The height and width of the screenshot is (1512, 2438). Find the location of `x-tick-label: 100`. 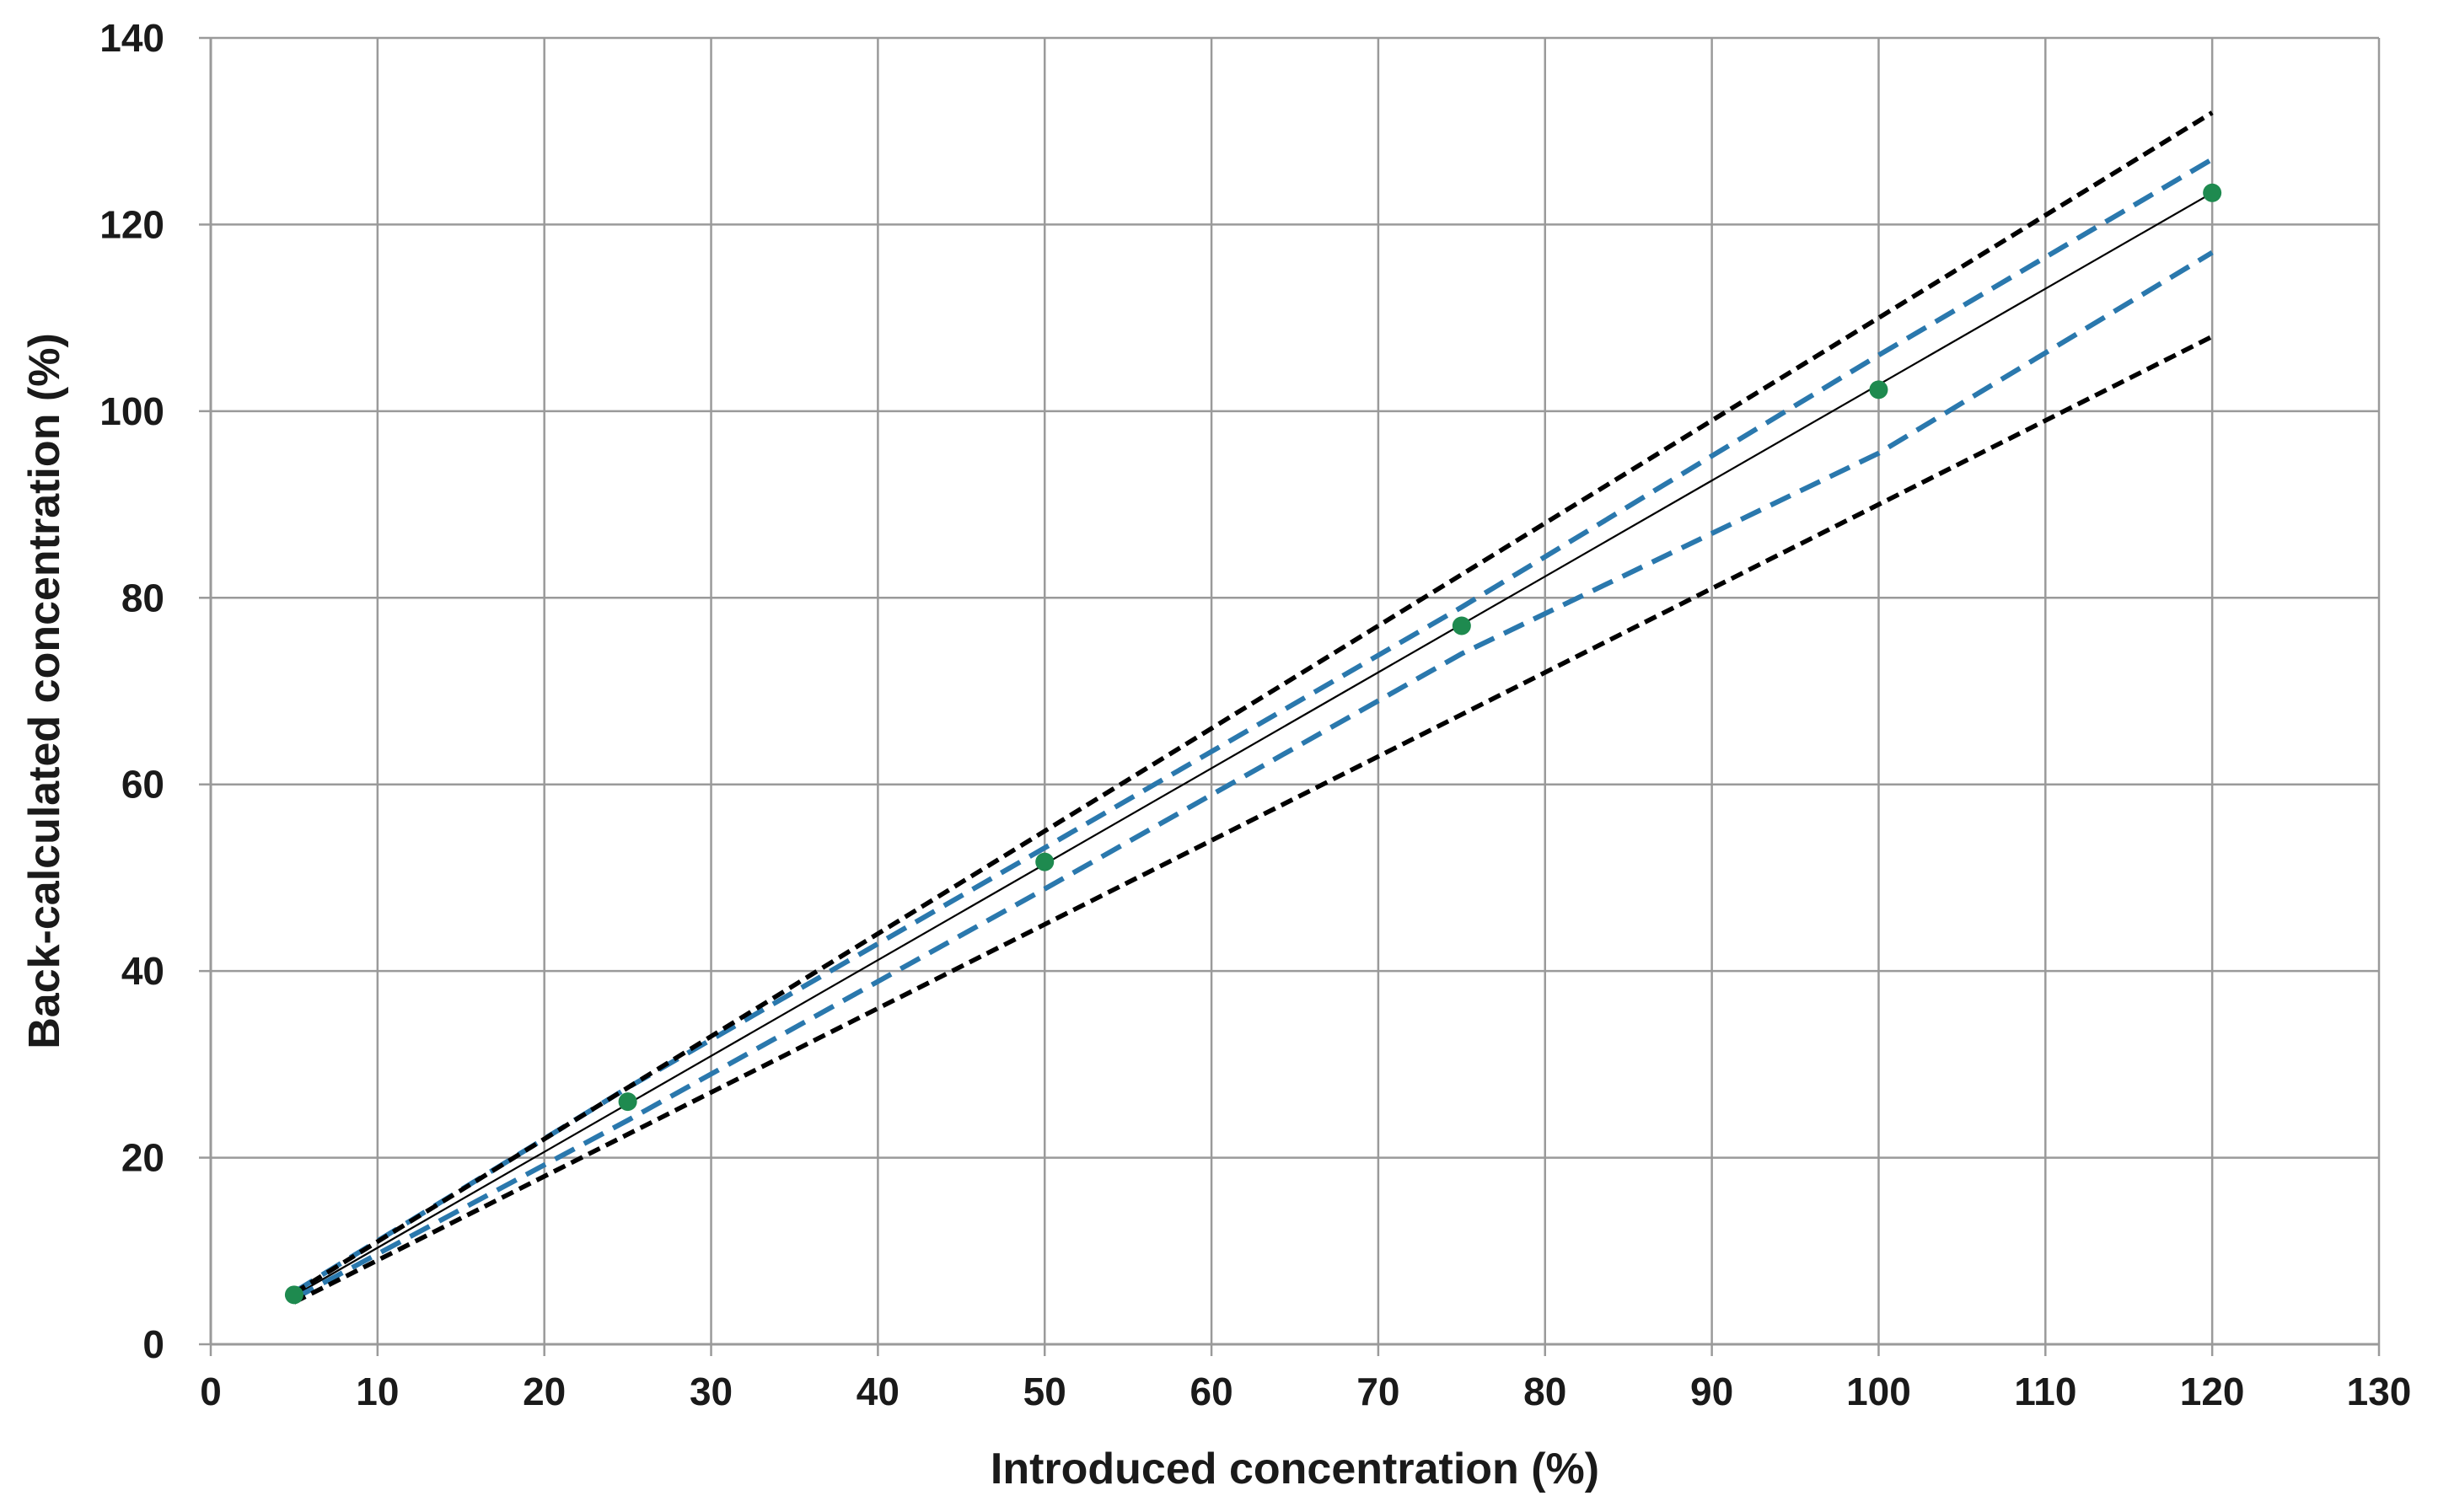

x-tick-label: 100 is located at coordinates (1878, 1391).